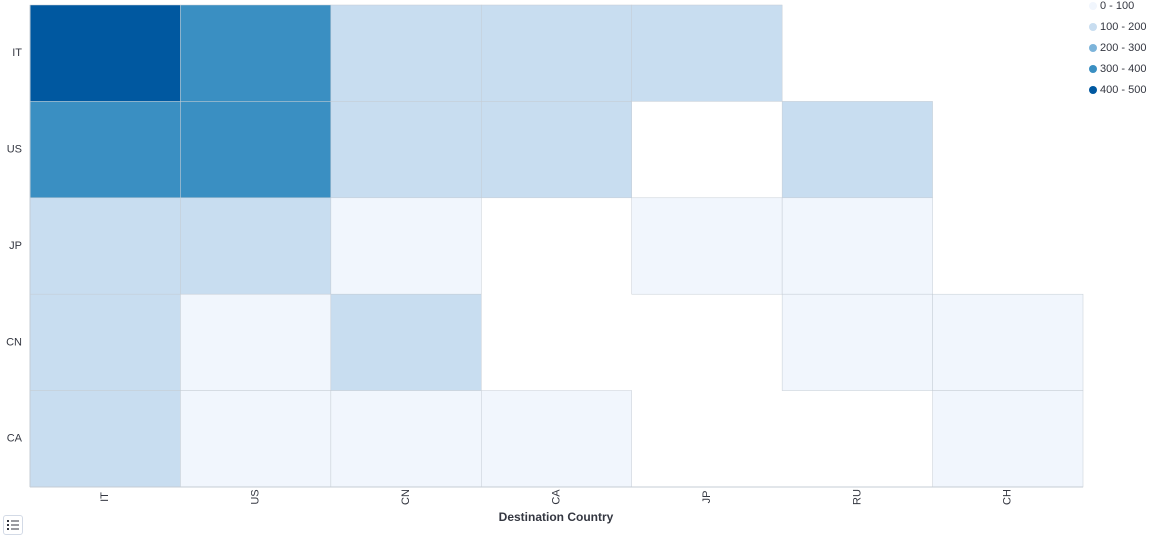 The width and height of the screenshot is (1152, 538). Describe the element at coordinates (1123, 27) in the screenshot. I see `legend-label: 100 - 200` at that location.